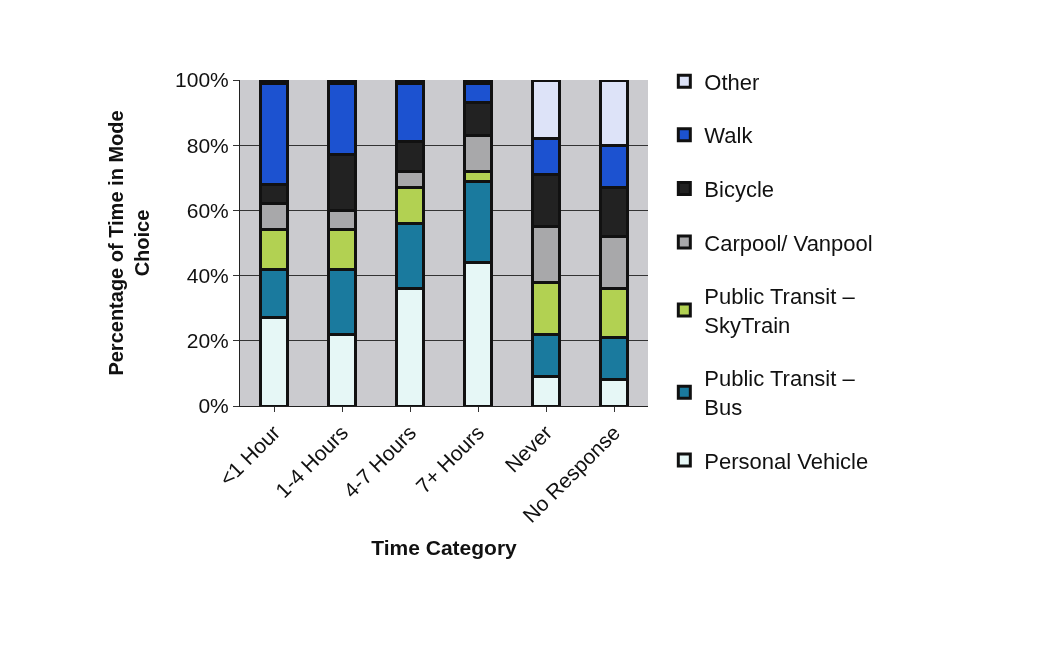 The image size is (1049, 650). What do you see at coordinates (202, 80) in the screenshot?
I see `y-tick-label: 100%` at bounding box center [202, 80].